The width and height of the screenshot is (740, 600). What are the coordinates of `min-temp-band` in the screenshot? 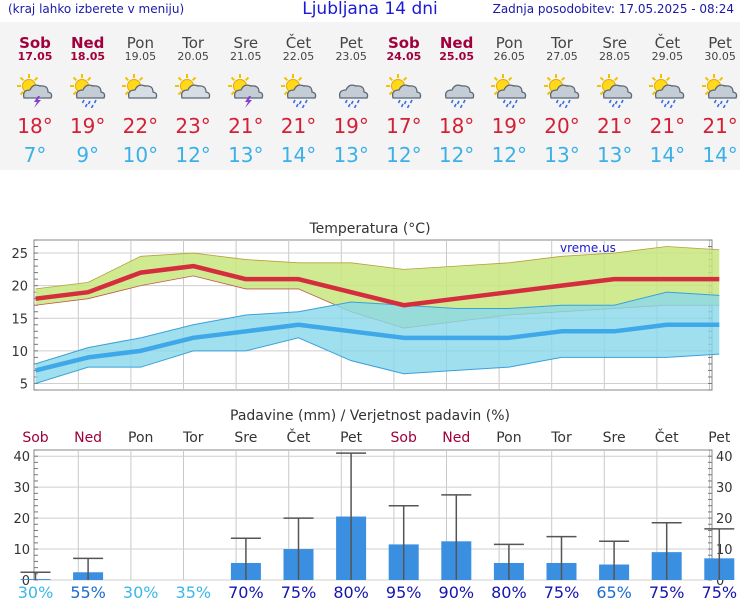 It's located at (377, 338).